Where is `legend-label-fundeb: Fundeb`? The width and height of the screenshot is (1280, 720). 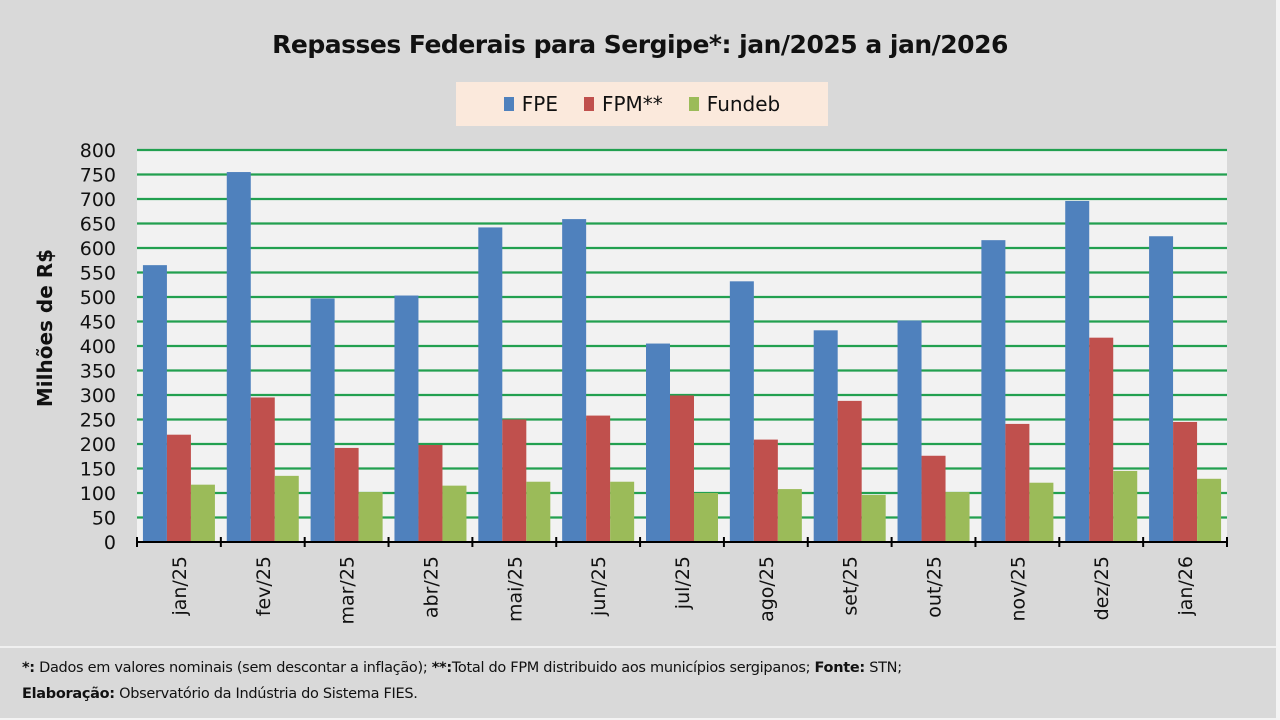 legend-label-fundeb: Fundeb is located at coordinates (743, 104).